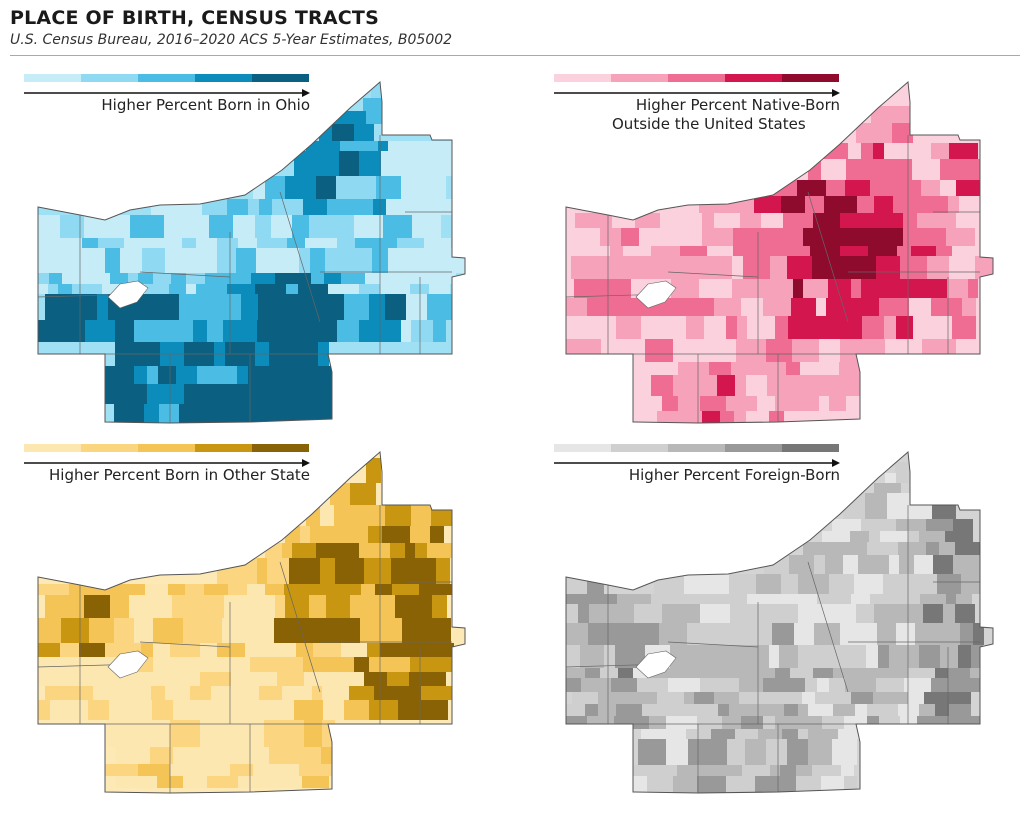  Describe the element at coordinates (828, 257) in the screenshot. I see `boundary-line` at that location.